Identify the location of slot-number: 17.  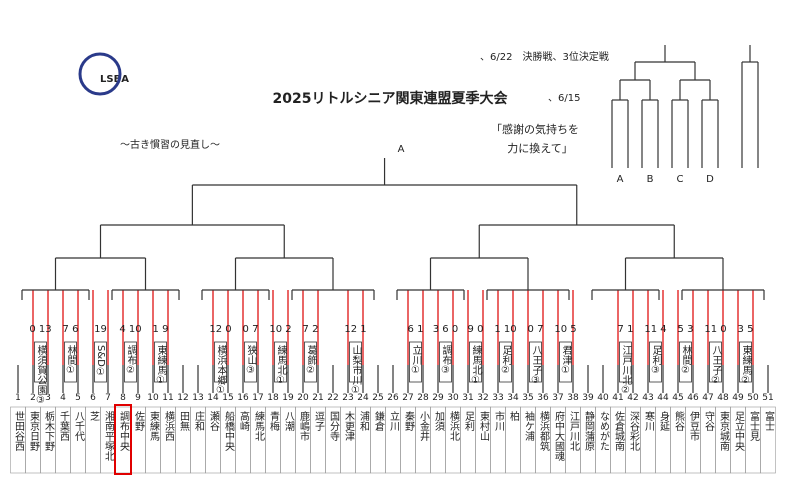
(257, 398).